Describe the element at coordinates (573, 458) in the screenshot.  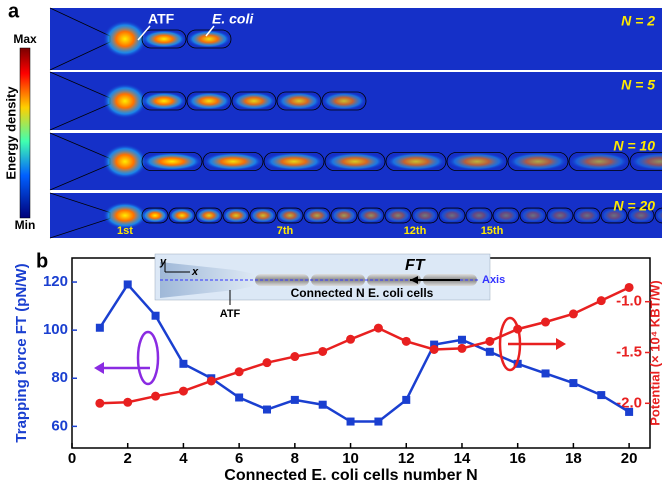
I see `x-tick-label: 18` at that location.